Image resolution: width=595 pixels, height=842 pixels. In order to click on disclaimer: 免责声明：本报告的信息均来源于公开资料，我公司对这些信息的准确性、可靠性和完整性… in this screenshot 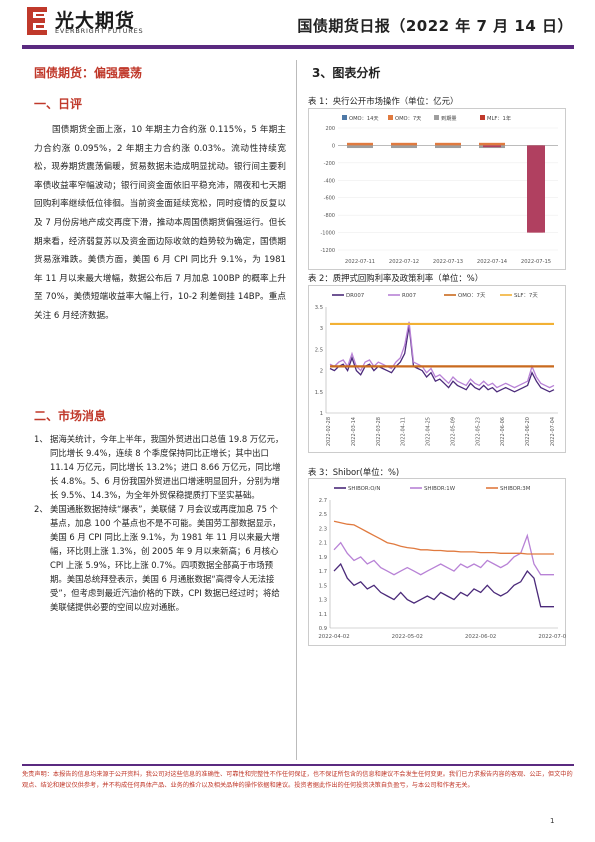, I will do `click(297, 780)`.